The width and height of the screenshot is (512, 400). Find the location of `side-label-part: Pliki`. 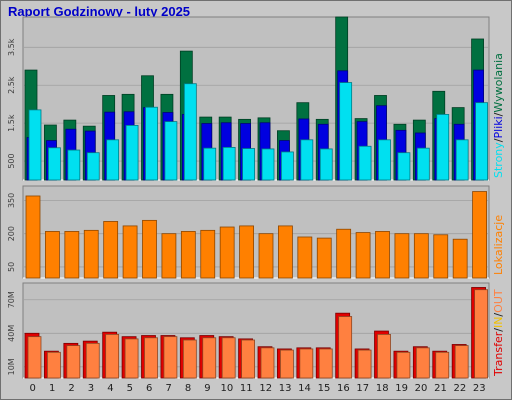

side-label-part: Pliki is located at coordinates (498, 127).